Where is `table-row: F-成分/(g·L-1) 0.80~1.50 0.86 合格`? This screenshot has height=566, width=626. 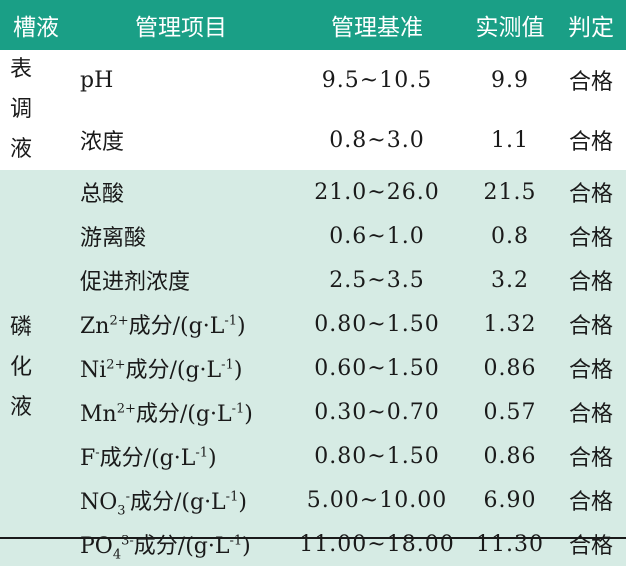 table-row: F-成分/(g·L-1) 0.80~1.50 0.86 合格 is located at coordinates (313, 456).